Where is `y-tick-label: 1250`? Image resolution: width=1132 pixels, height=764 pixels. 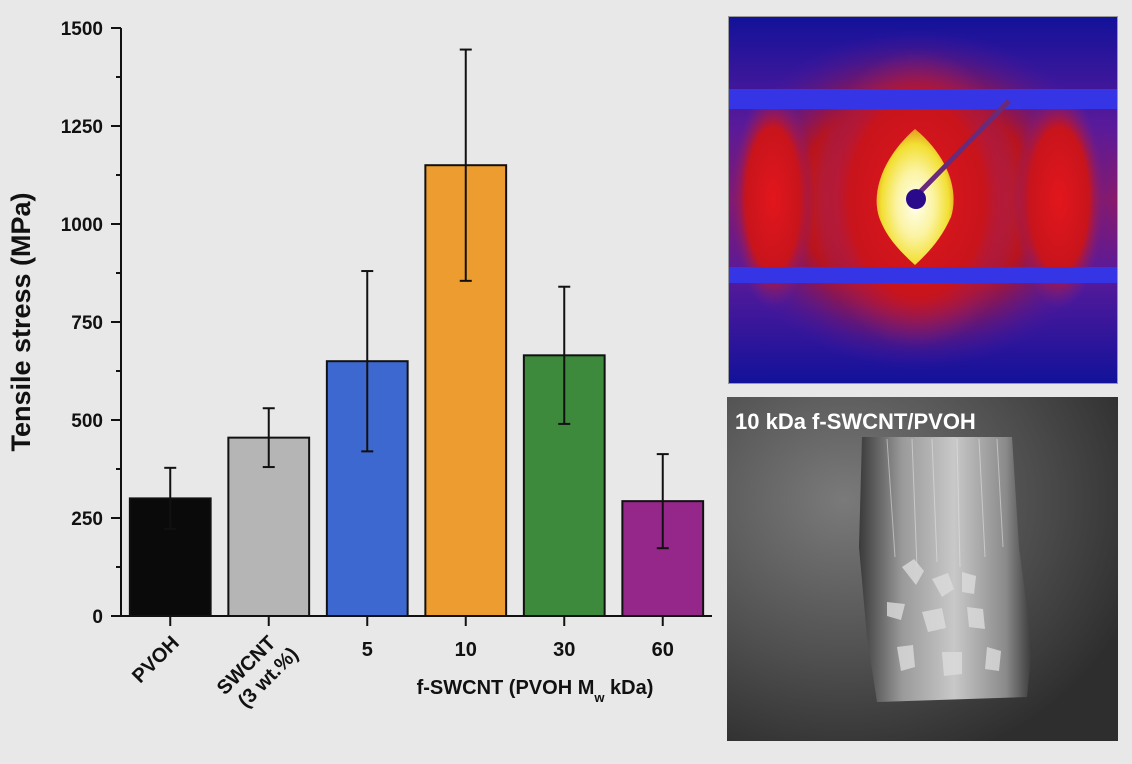 y-tick-label: 1250 is located at coordinates (82, 127).